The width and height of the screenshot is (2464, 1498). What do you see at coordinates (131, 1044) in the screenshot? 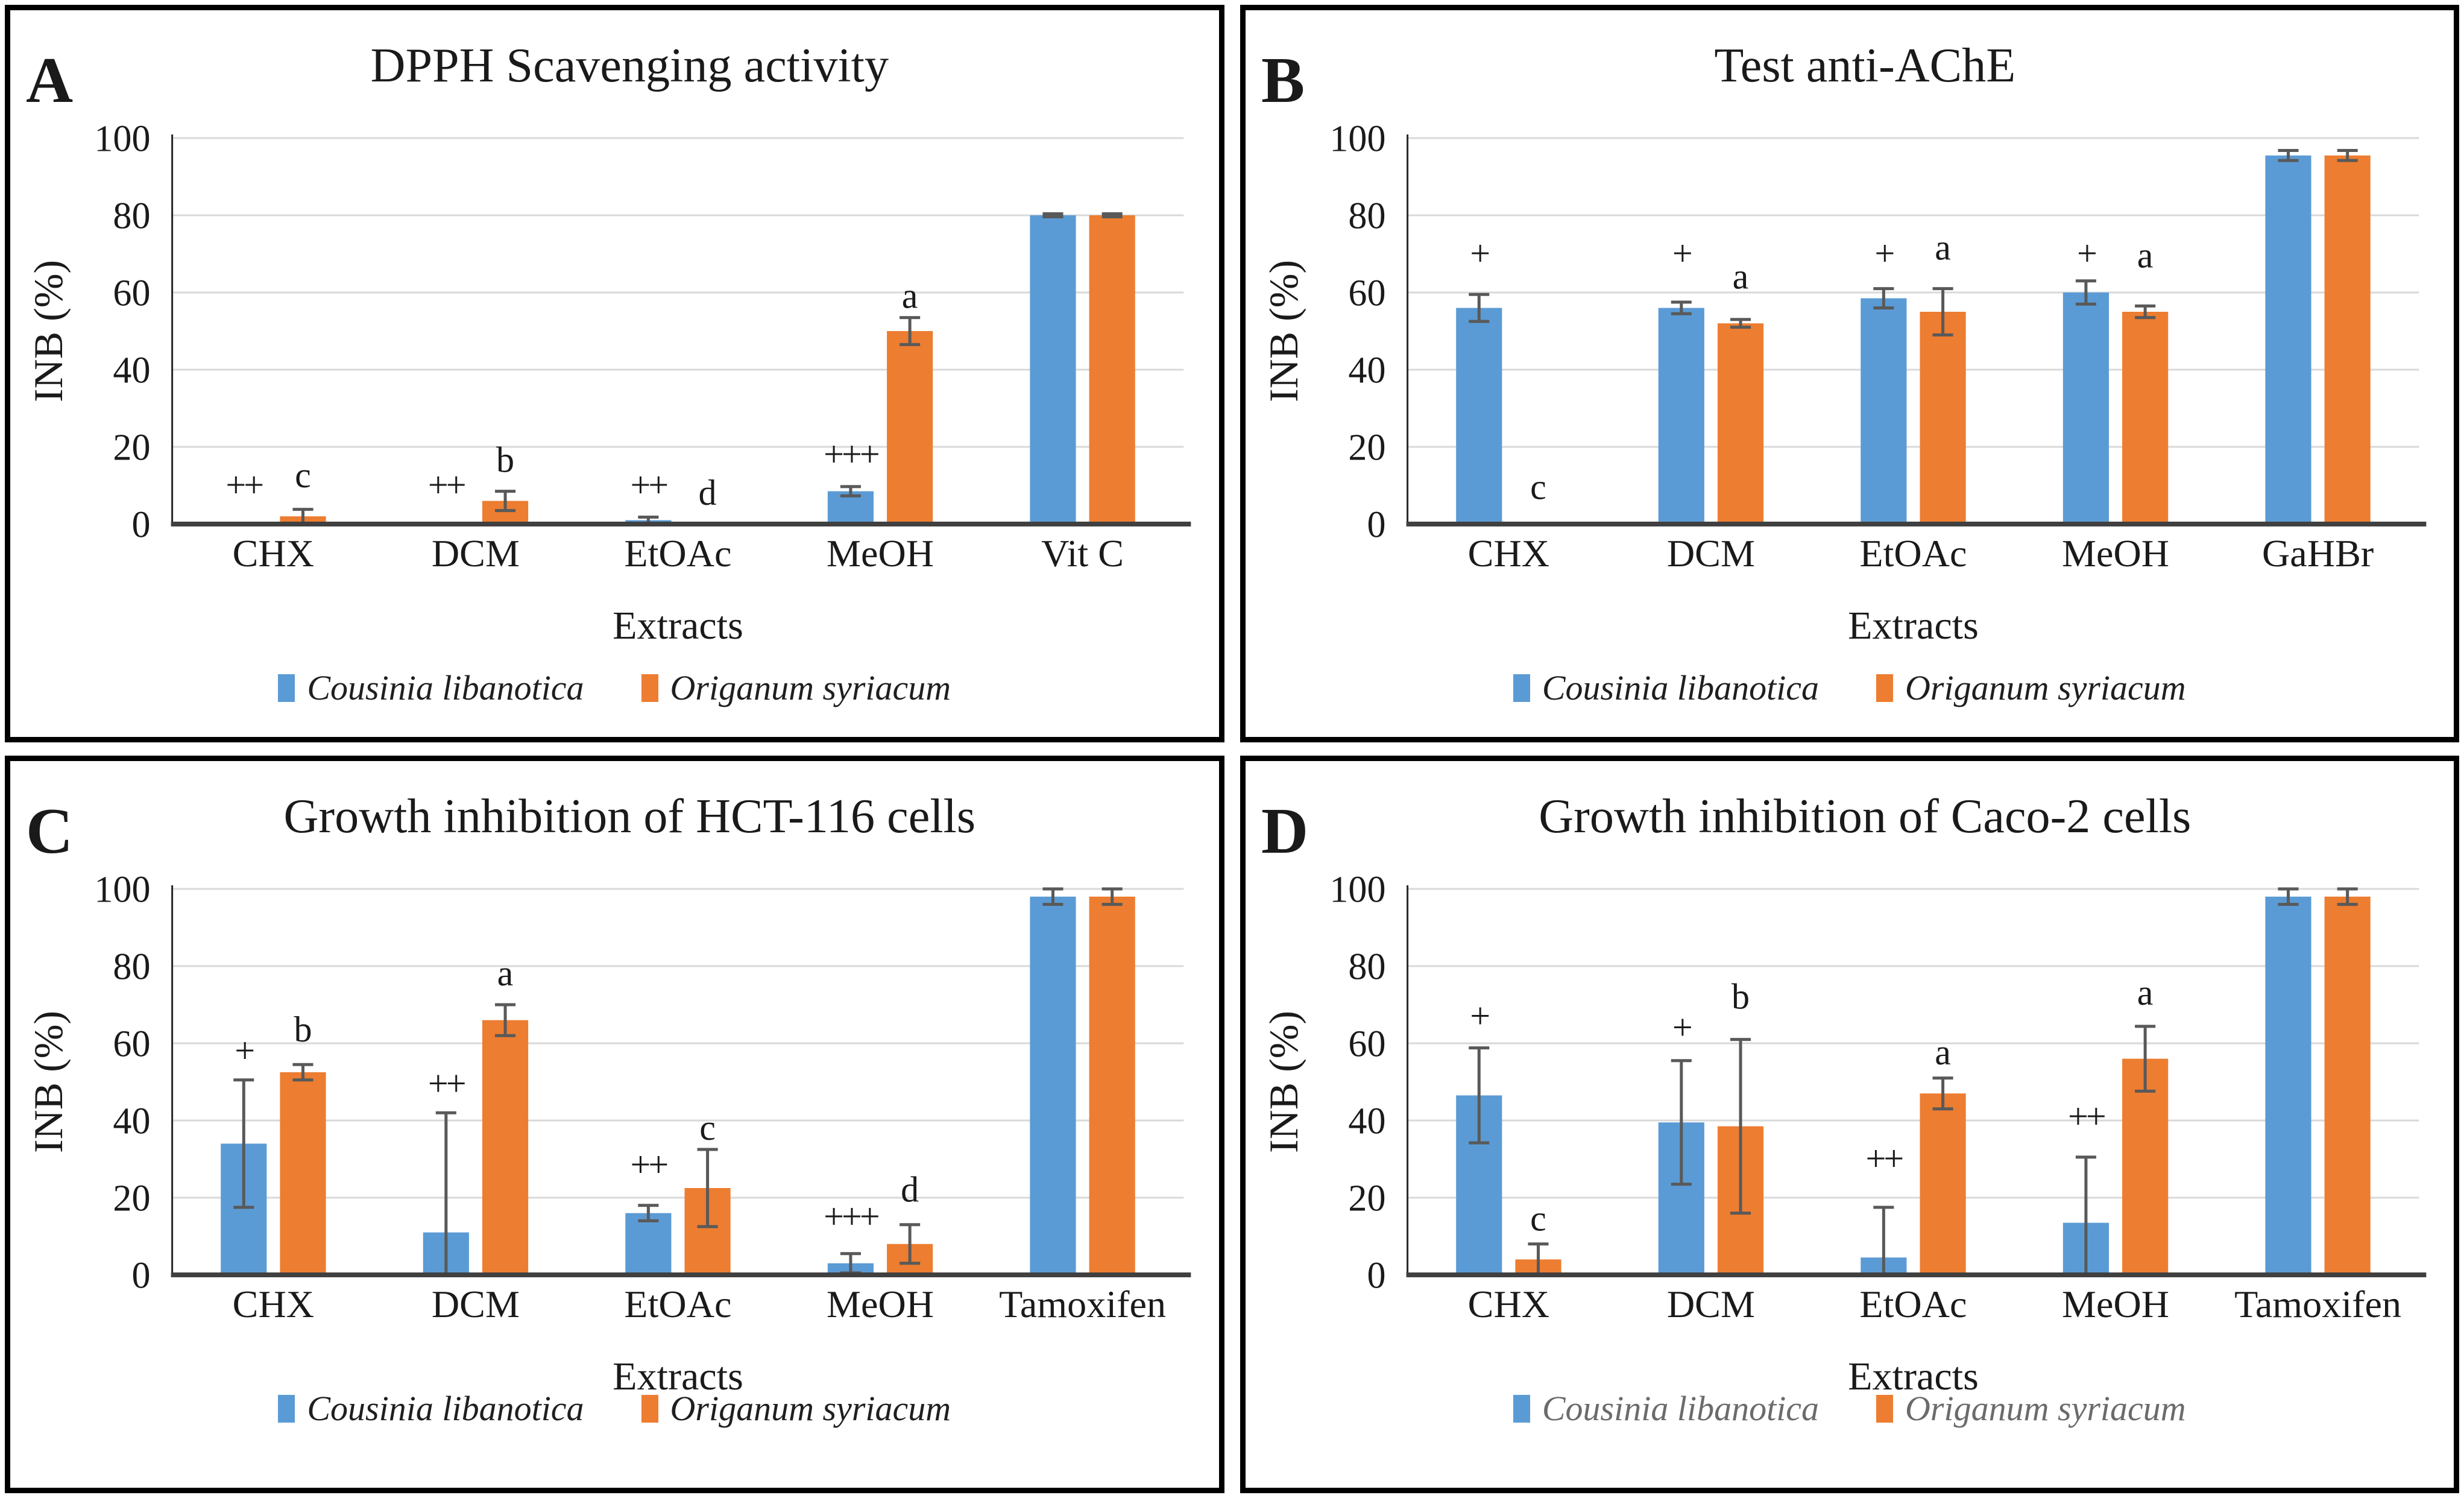
I see `y-tick-label-60: 60` at bounding box center [131, 1044].